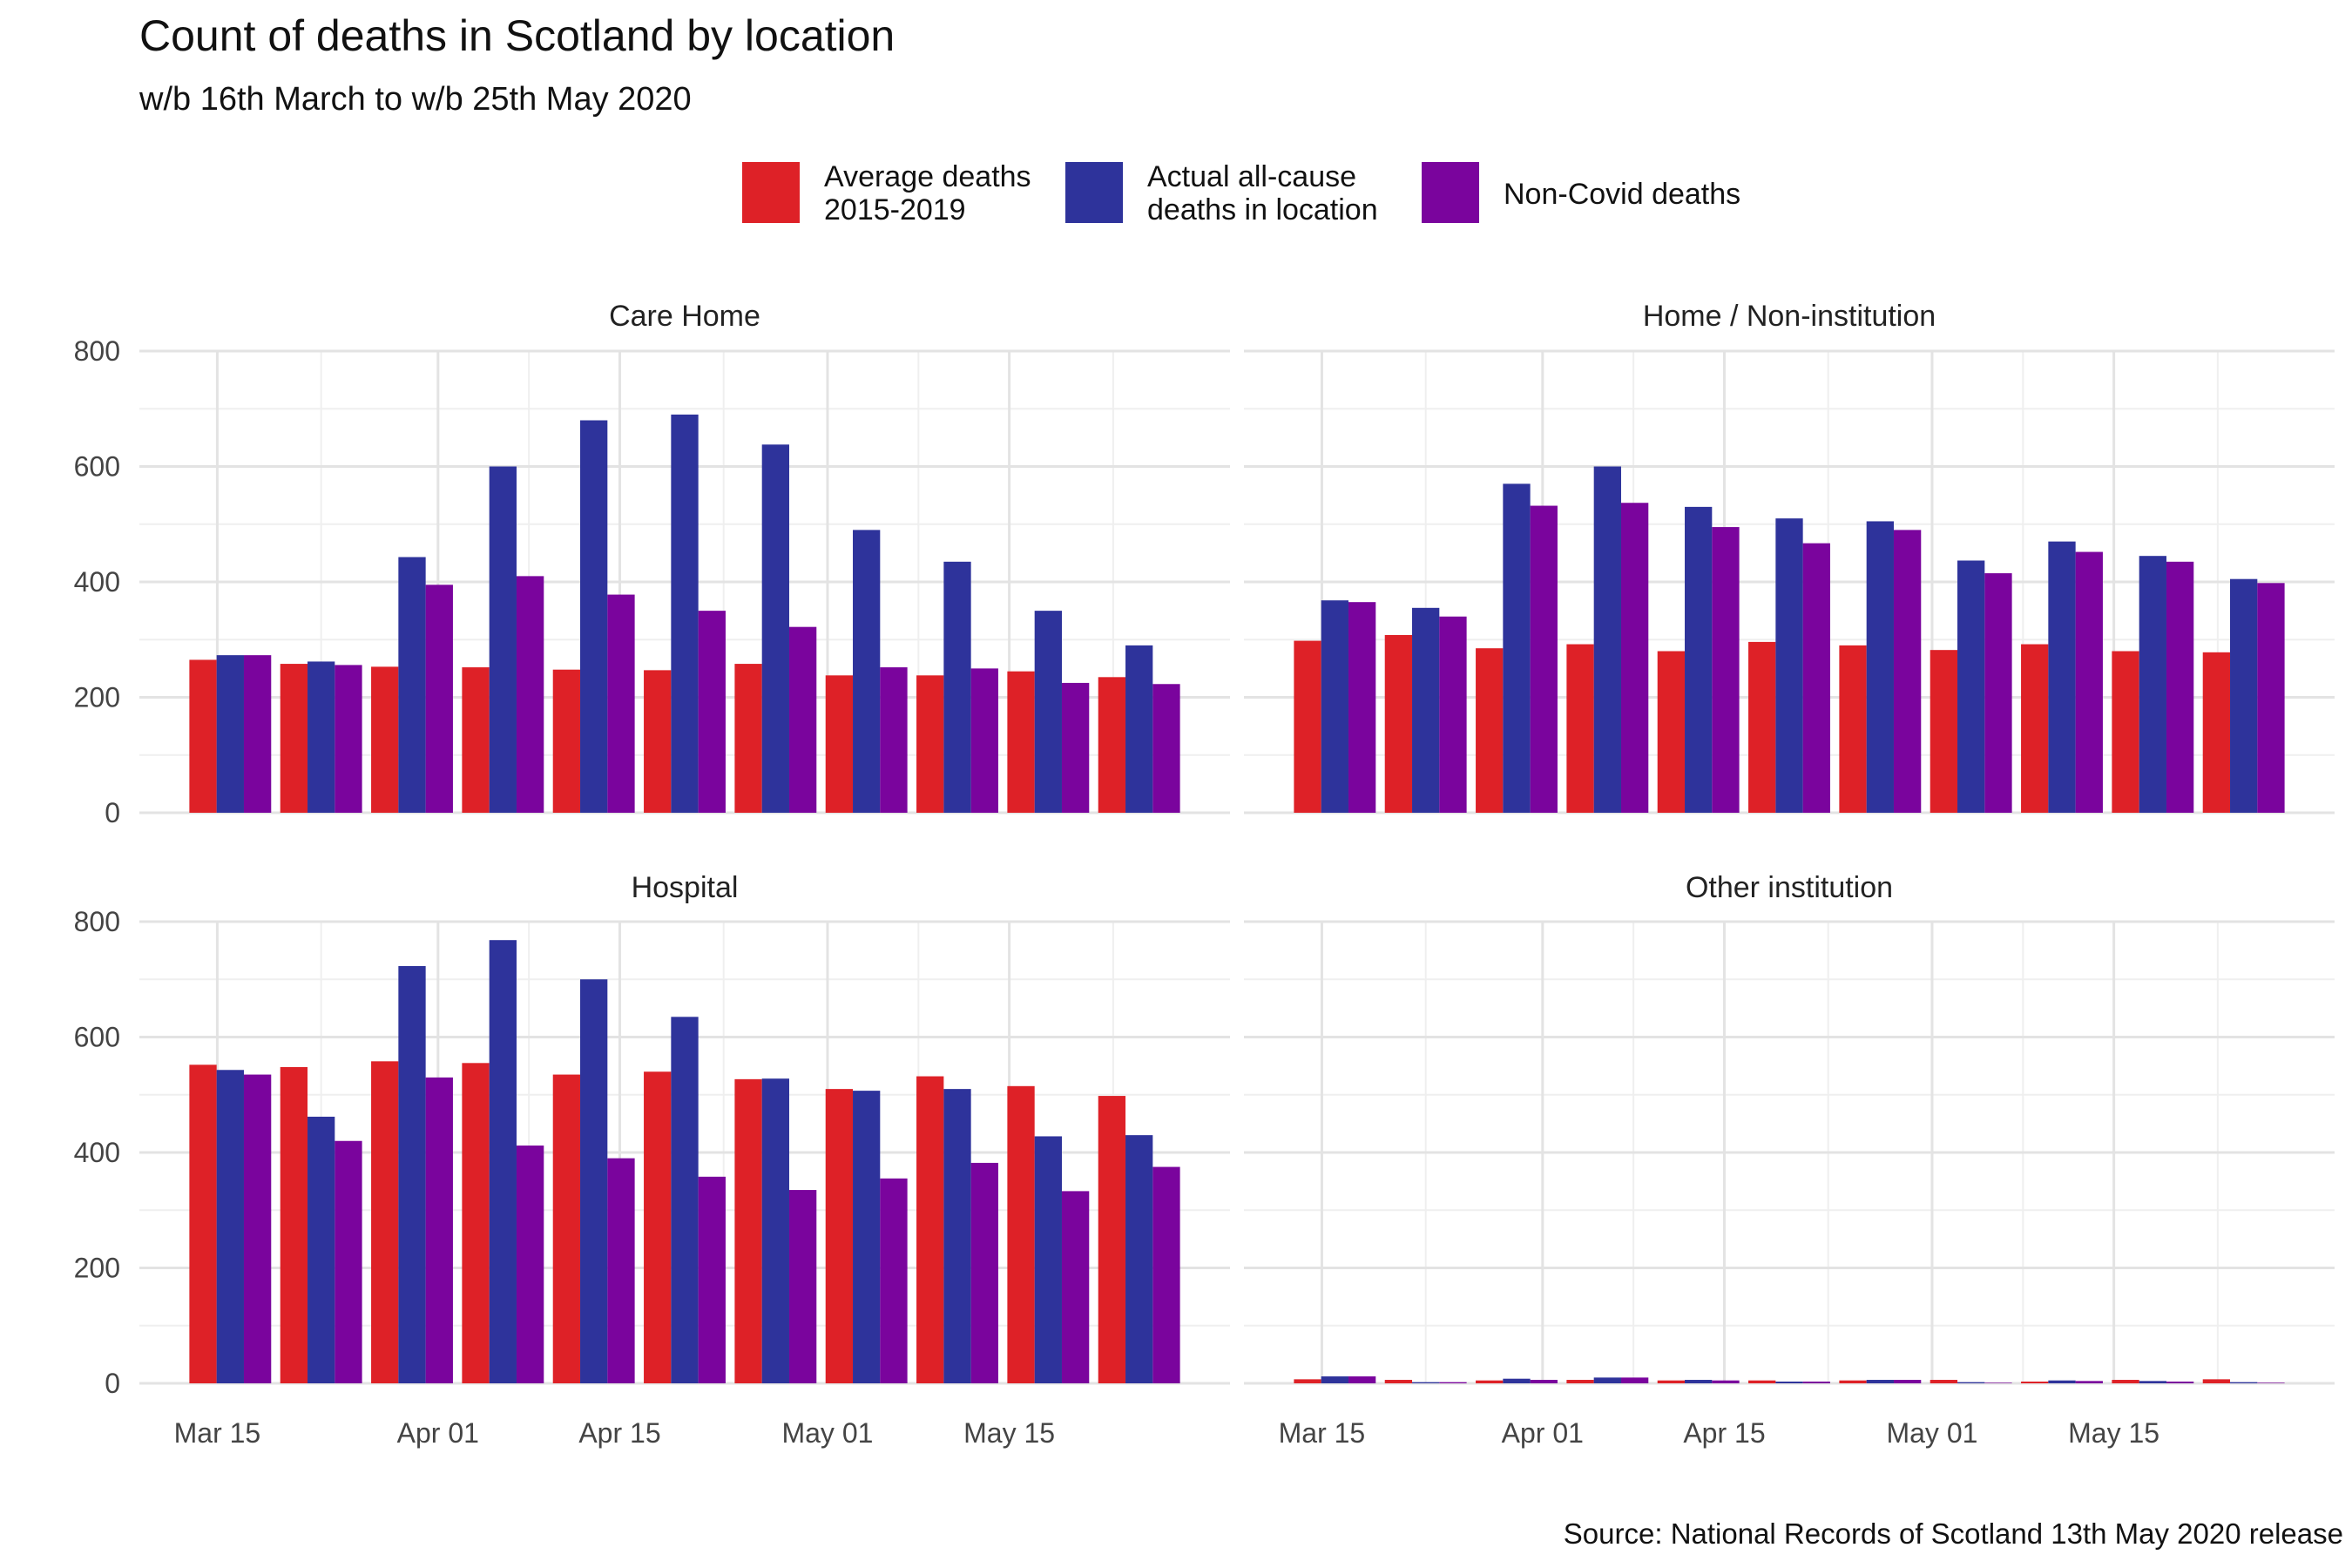 This screenshot has width=2352, height=1568. What do you see at coordinates (113, 812) in the screenshot?
I see `y-tick-label: 0` at bounding box center [113, 812].